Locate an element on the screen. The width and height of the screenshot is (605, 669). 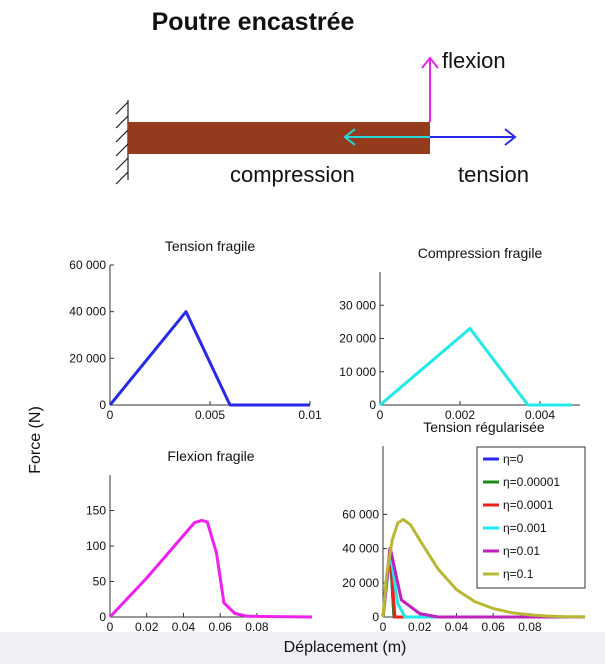
y-axis-label: Force (N) is located at coordinates (35, 440).